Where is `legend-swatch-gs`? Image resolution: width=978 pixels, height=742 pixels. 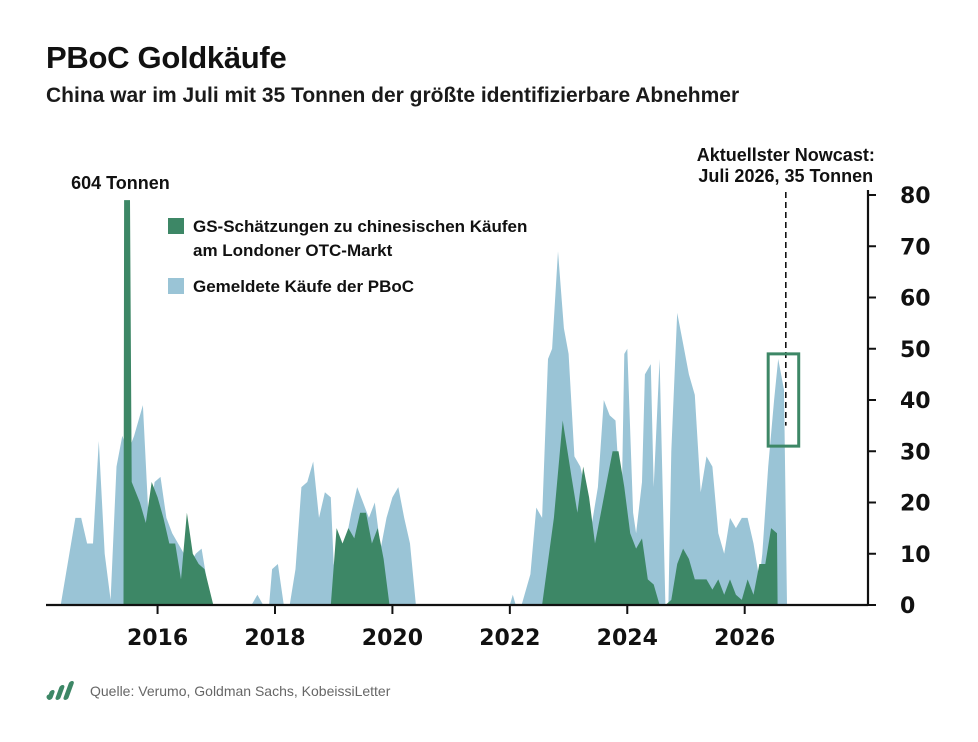 legend-swatch-gs is located at coordinates (176, 226).